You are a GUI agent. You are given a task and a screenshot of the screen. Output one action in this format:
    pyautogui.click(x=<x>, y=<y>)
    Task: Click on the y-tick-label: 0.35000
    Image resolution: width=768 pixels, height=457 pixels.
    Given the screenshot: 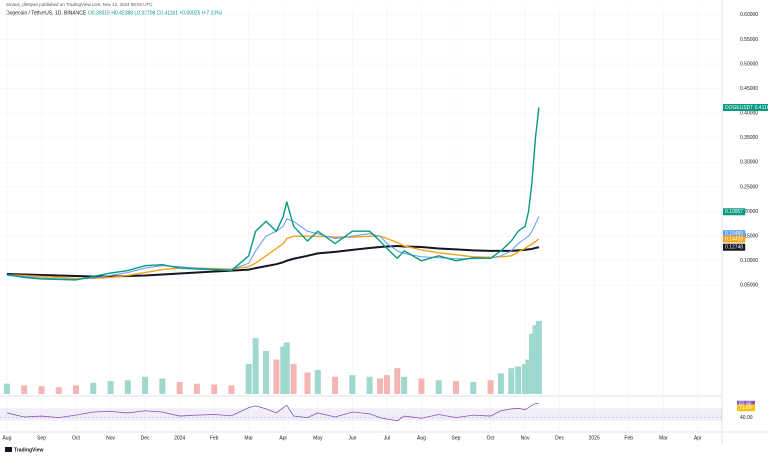 What is the action you would take?
    pyautogui.click(x=749, y=138)
    